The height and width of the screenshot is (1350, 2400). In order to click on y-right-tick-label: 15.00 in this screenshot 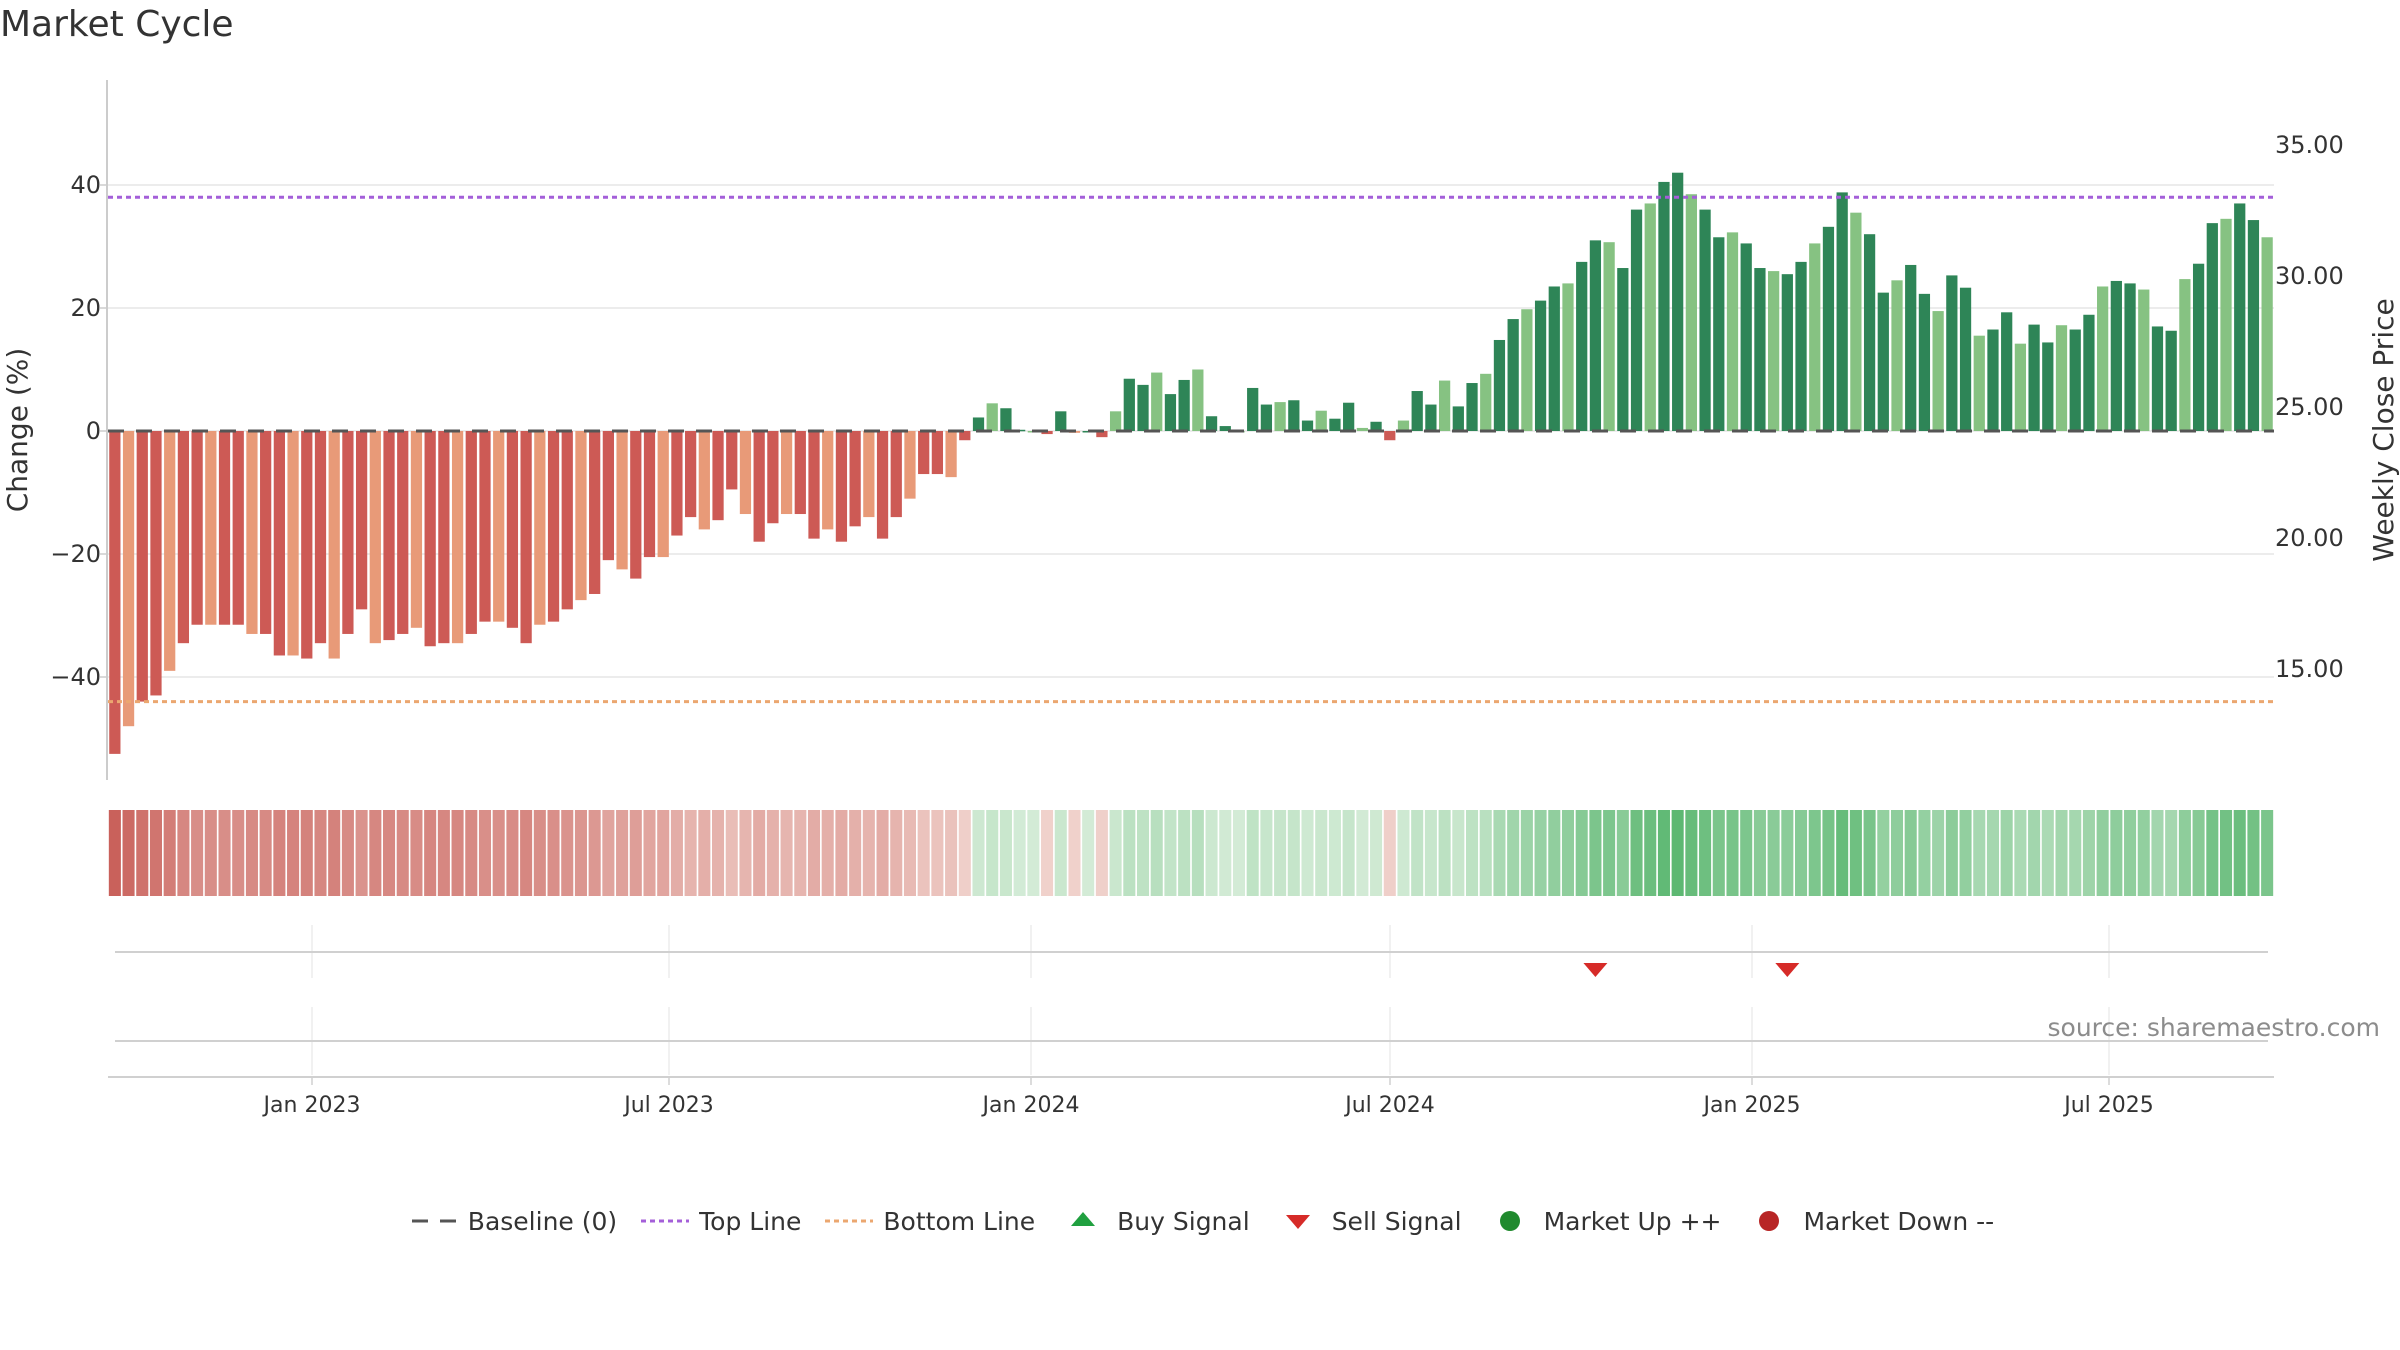, I will do `click(2309, 669)`.